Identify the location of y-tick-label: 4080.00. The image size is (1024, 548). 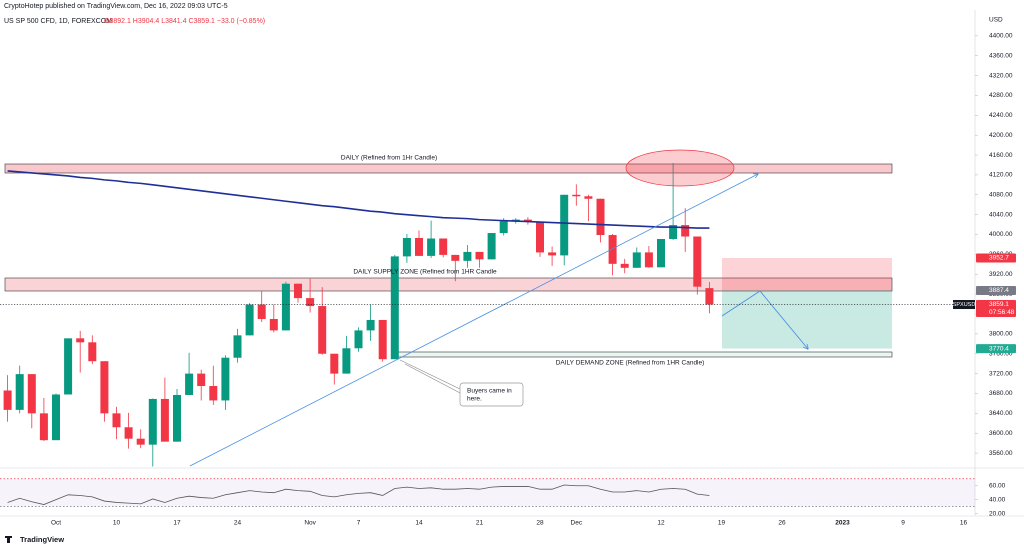
(1001, 195).